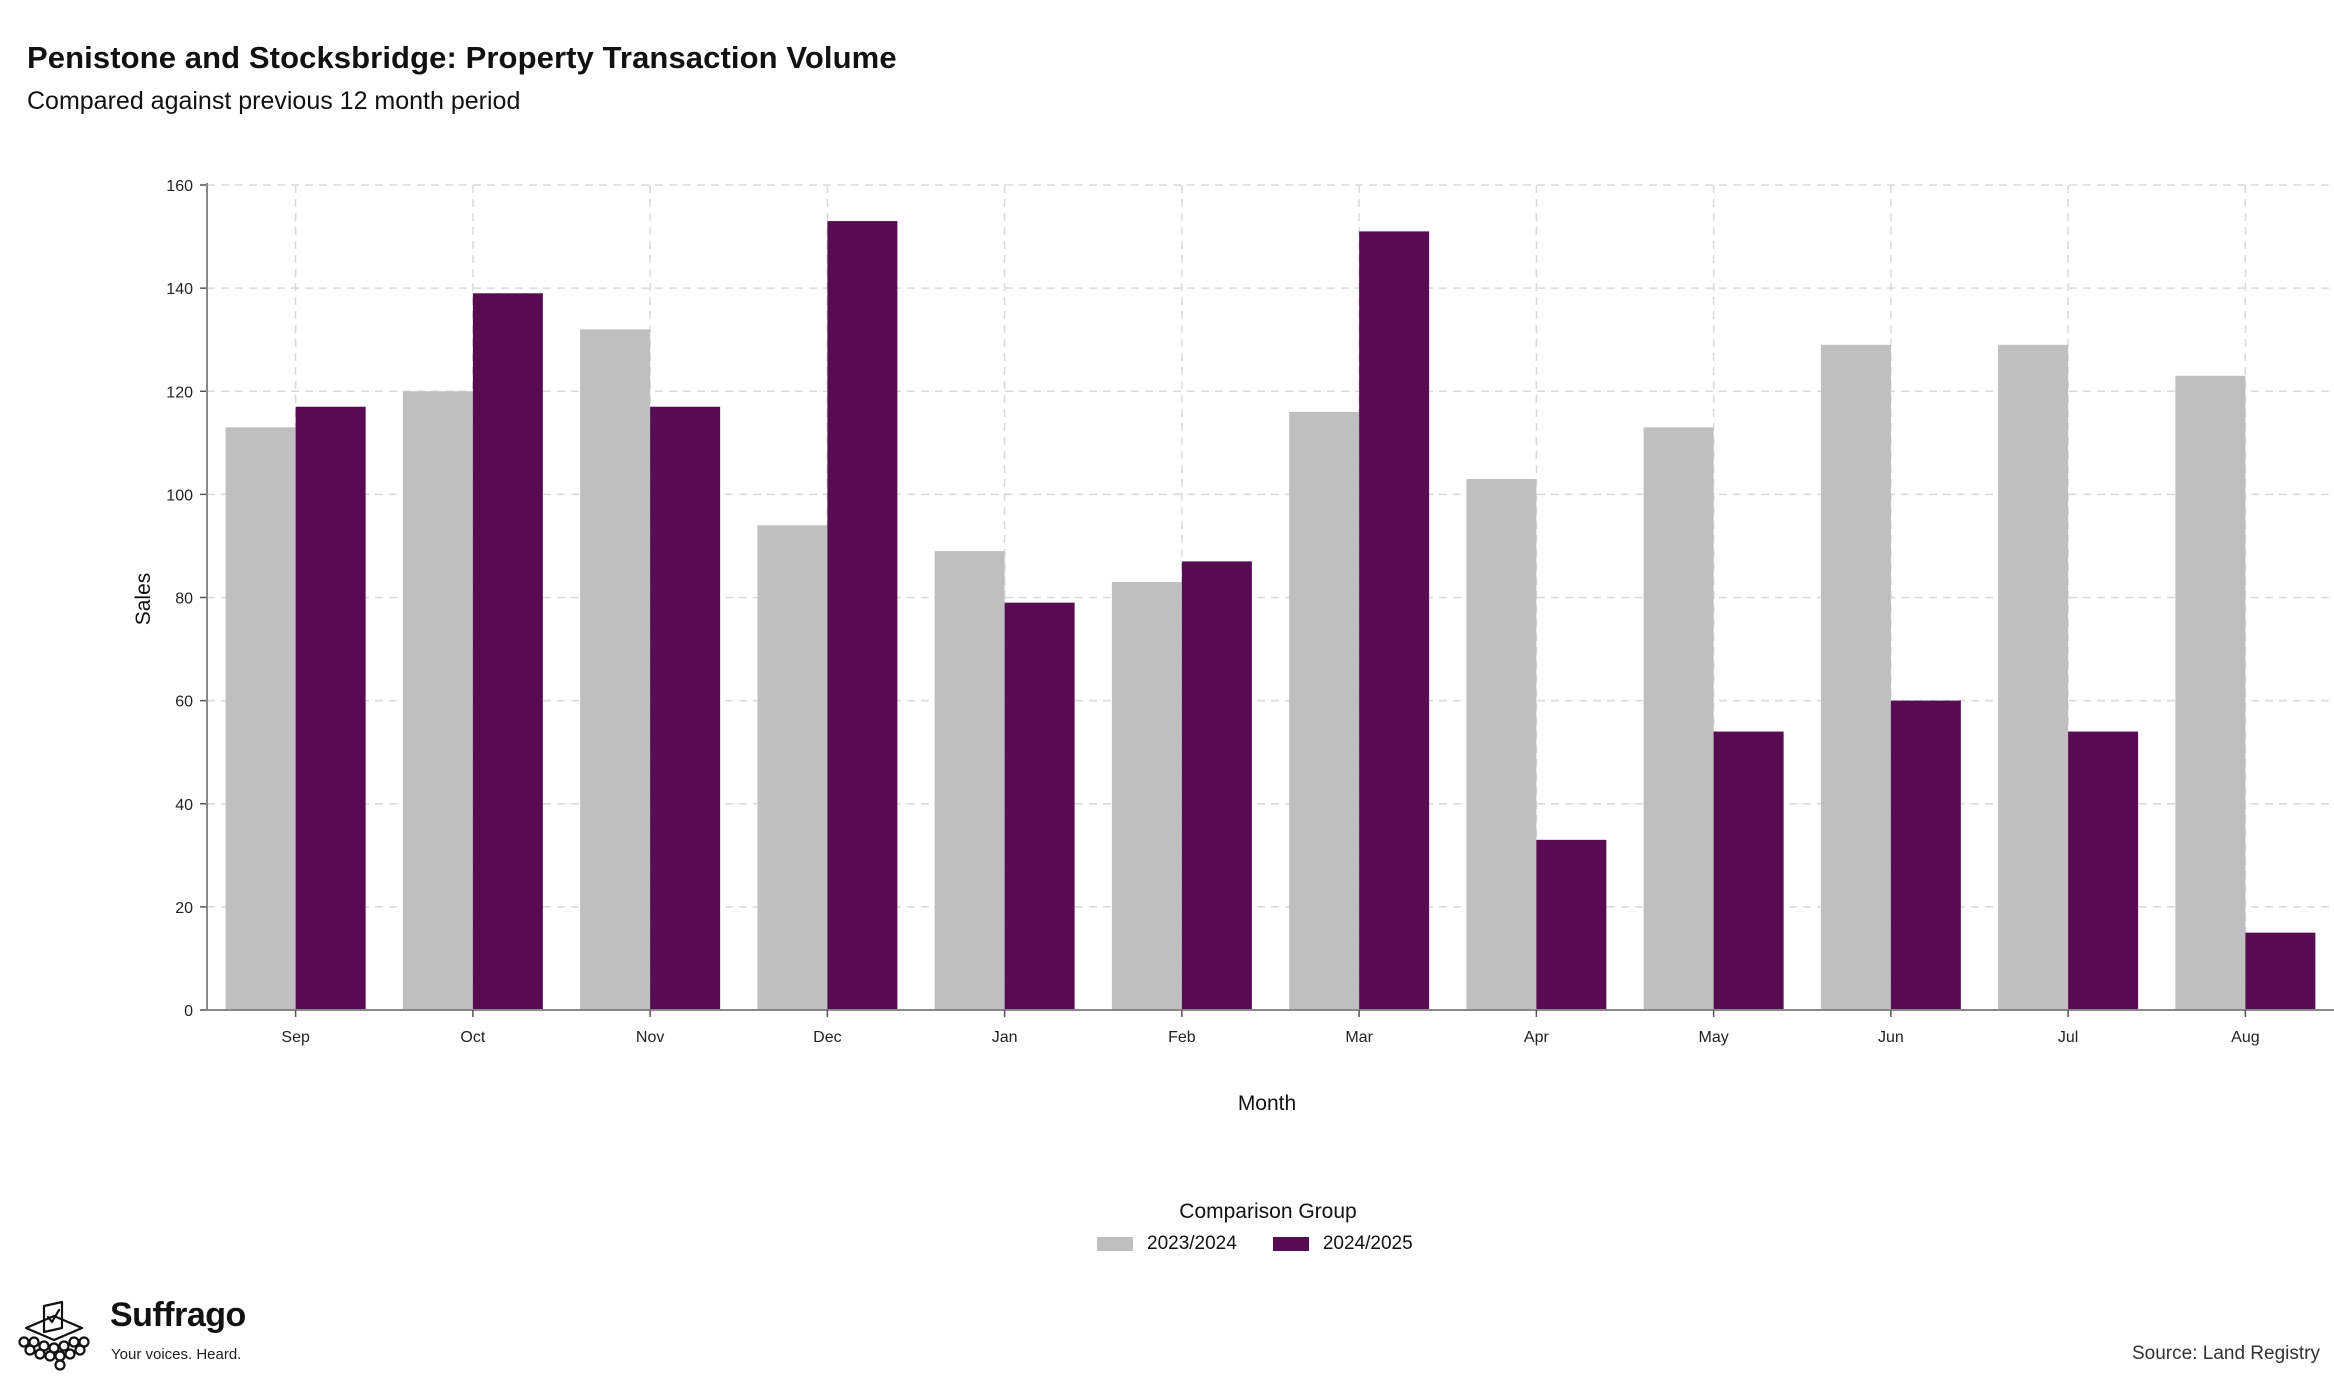  I want to click on y-tick-label: 20, so click(184, 908).